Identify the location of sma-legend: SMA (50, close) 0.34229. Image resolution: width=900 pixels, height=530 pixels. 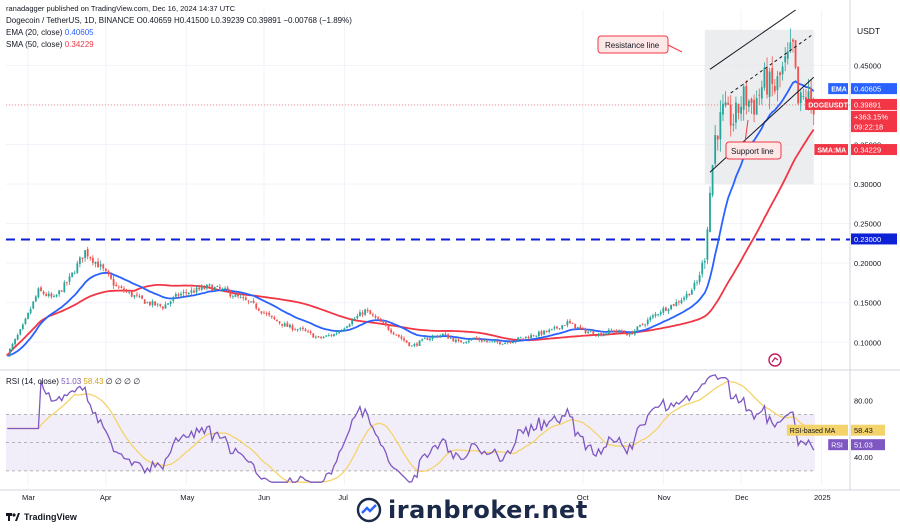
(50, 44).